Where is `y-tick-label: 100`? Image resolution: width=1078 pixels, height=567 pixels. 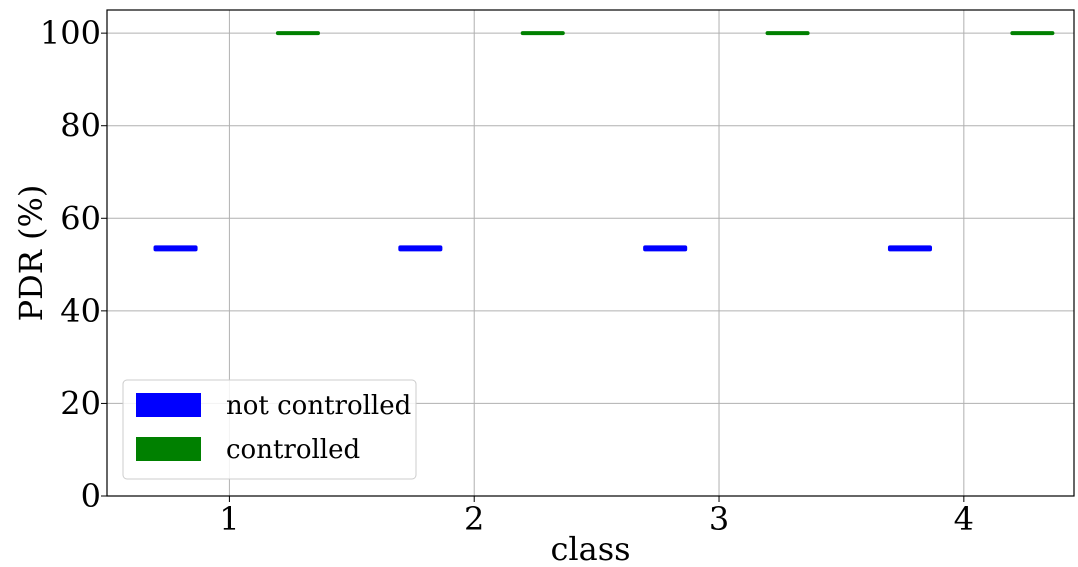 y-tick-label: 100 is located at coordinates (70, 33).